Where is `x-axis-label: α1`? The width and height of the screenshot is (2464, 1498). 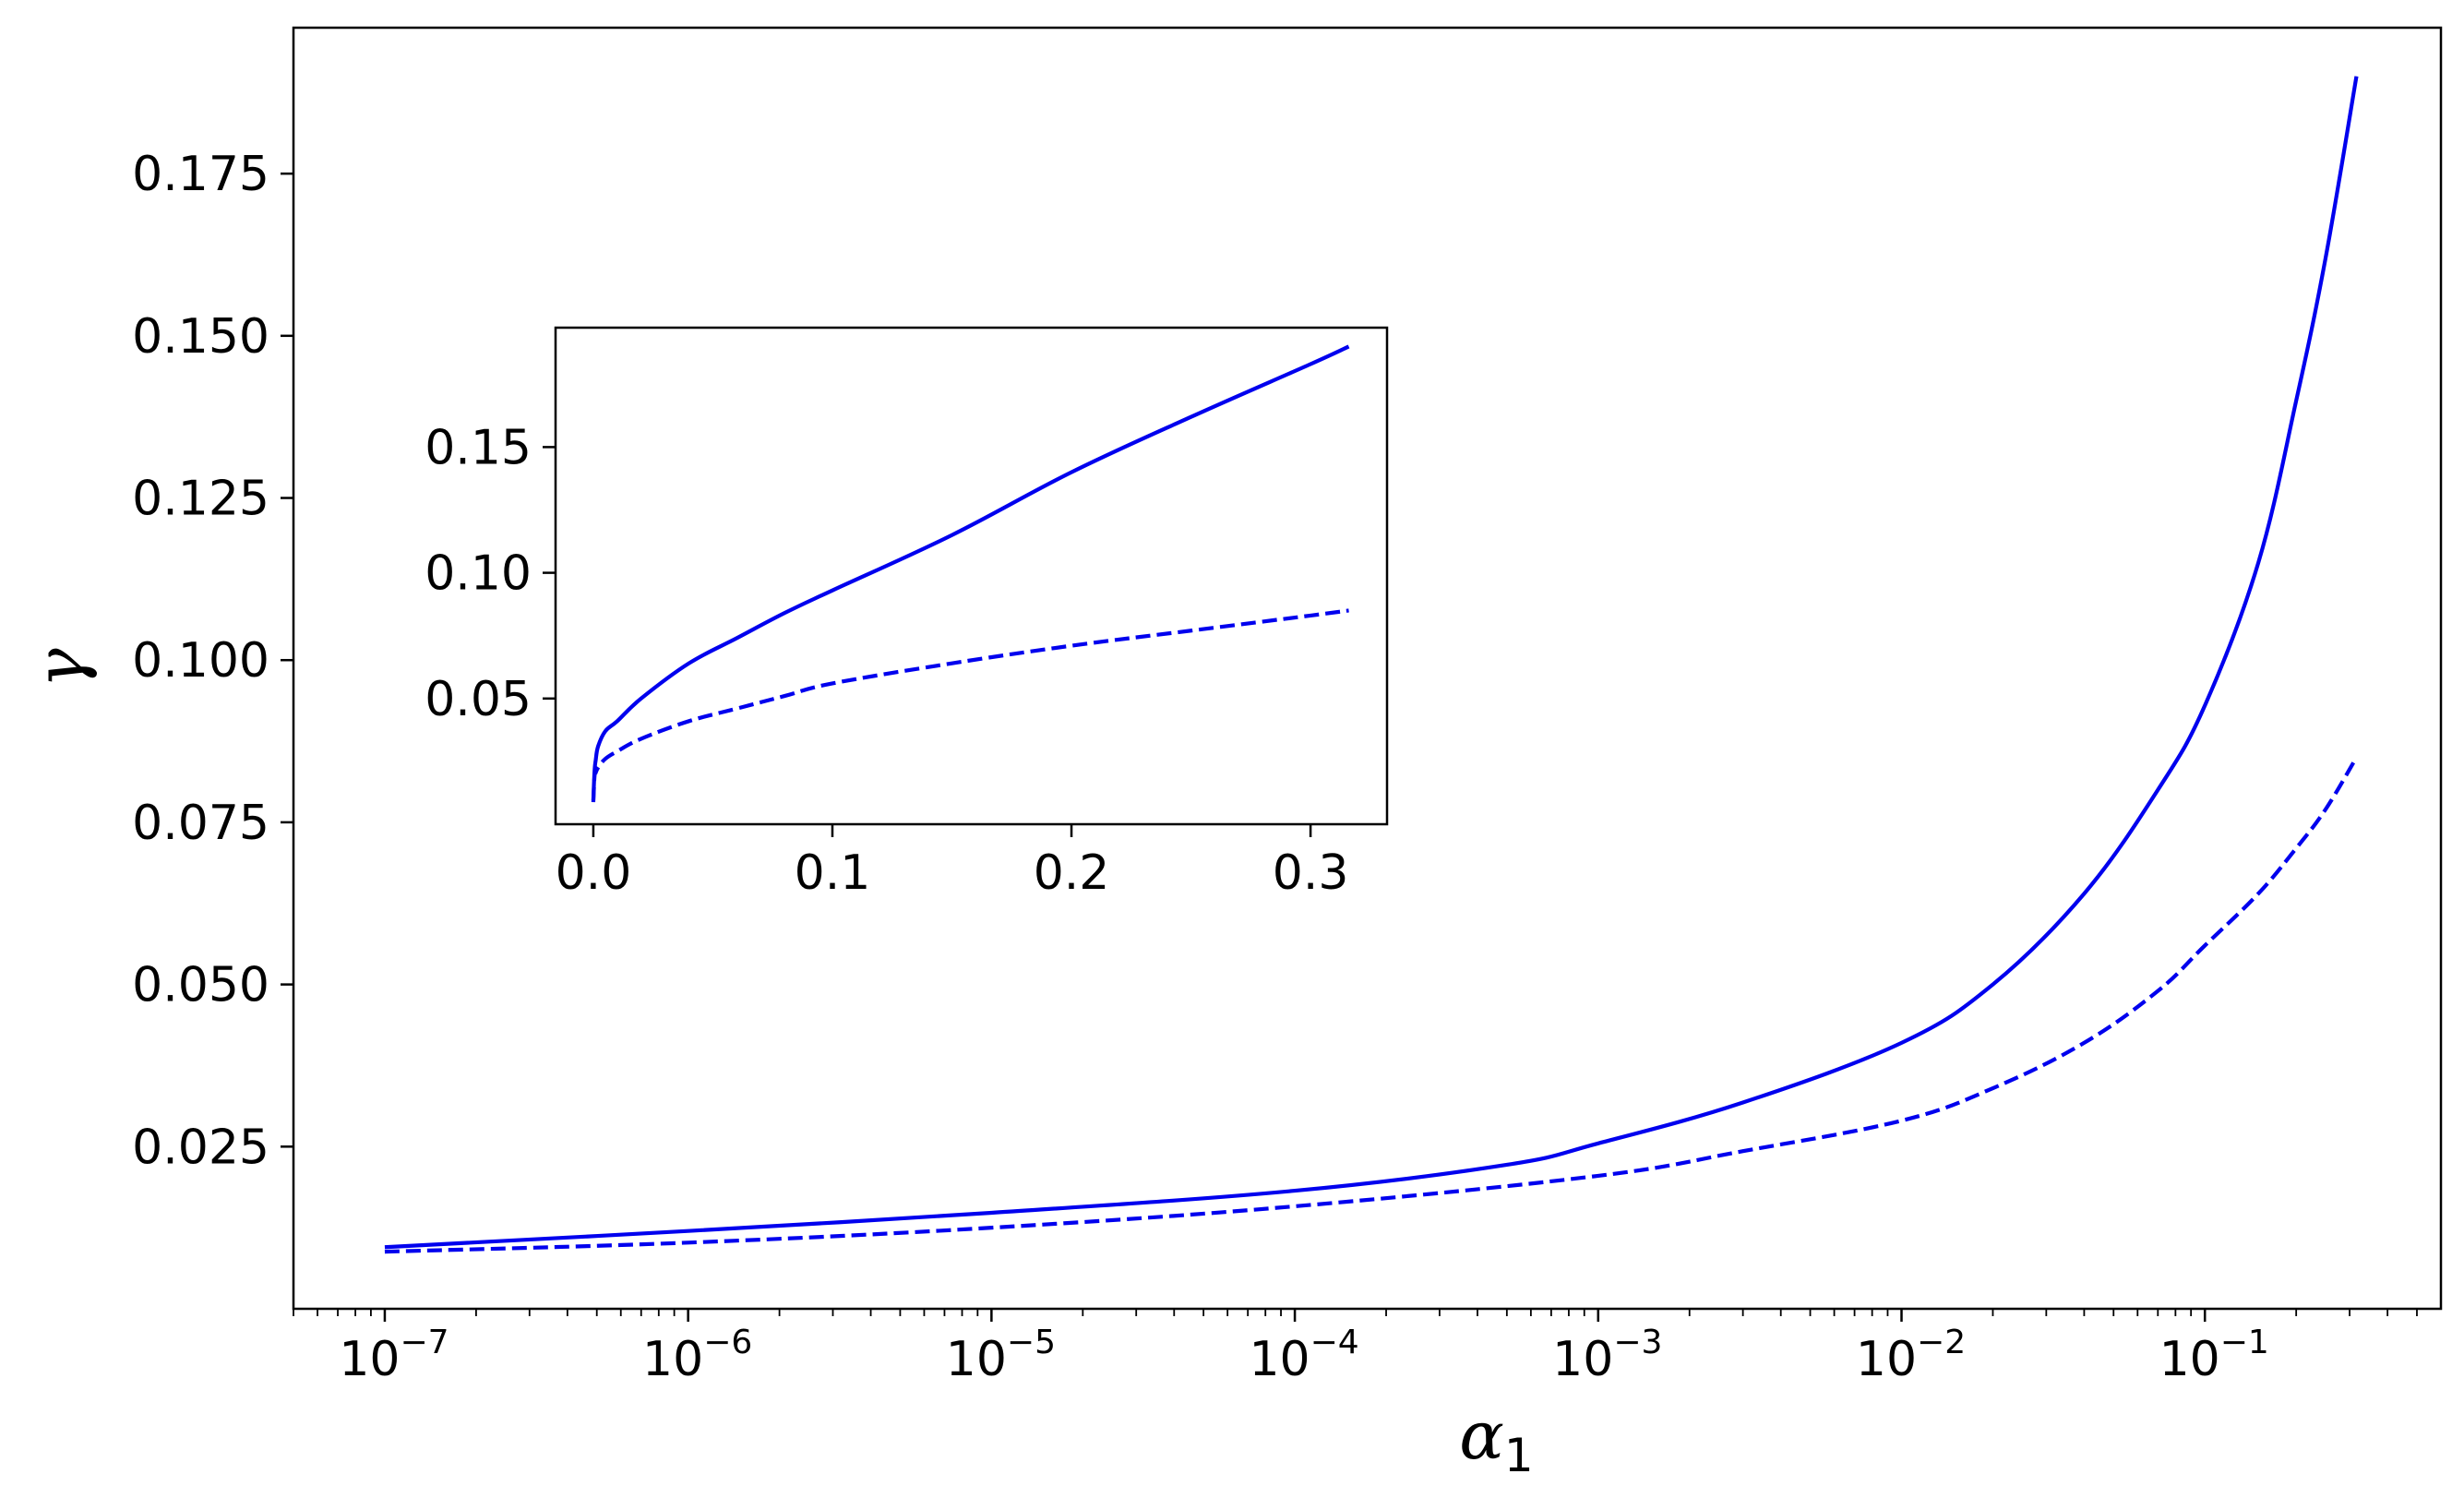 x-axis-label: α1 is located at coordinates (1496, 1439).